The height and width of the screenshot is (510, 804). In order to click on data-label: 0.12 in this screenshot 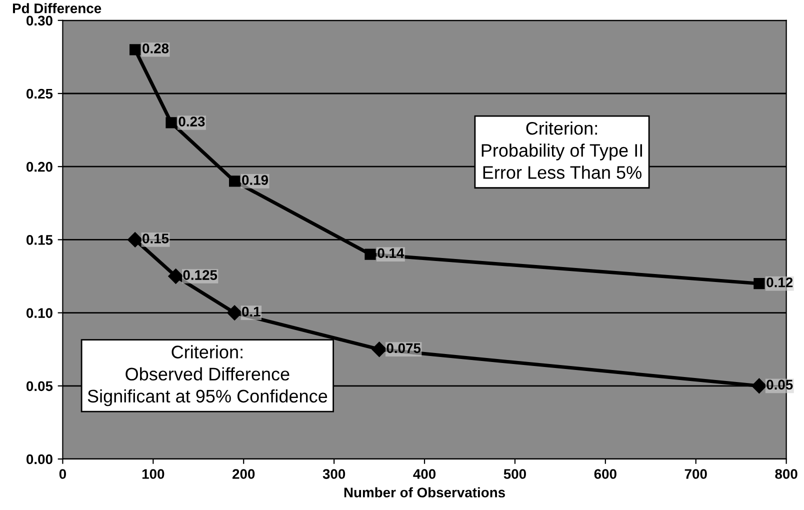, I will do `click(779, 282)`.